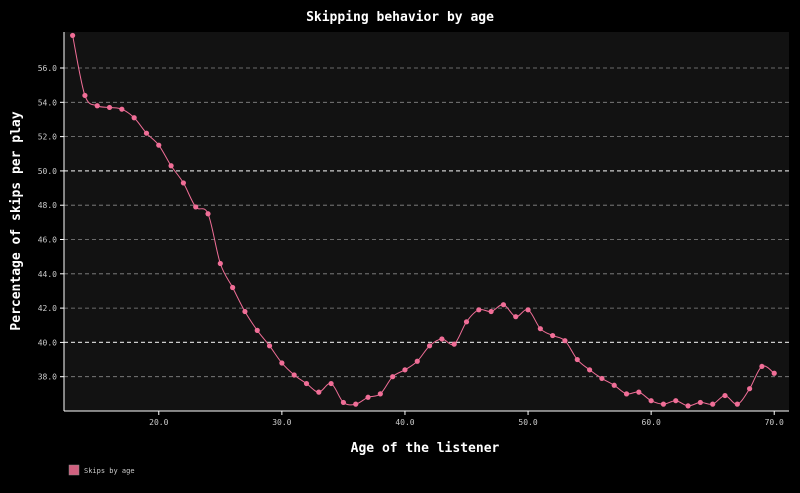  I want to click on x-tick-label: 40.0, so click(404, 422).